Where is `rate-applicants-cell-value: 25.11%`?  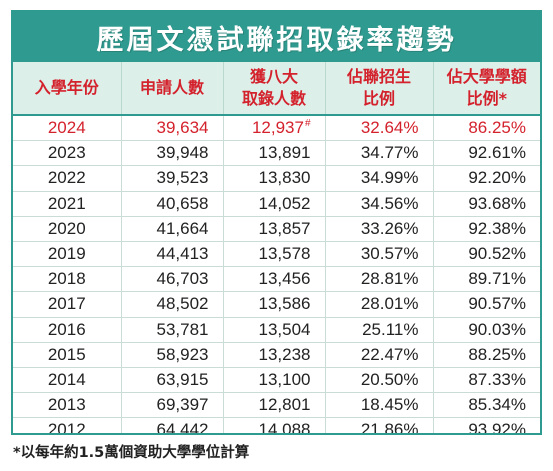 rate-applicants-cell-value: 25.11% is located at coordinates (390, 329).